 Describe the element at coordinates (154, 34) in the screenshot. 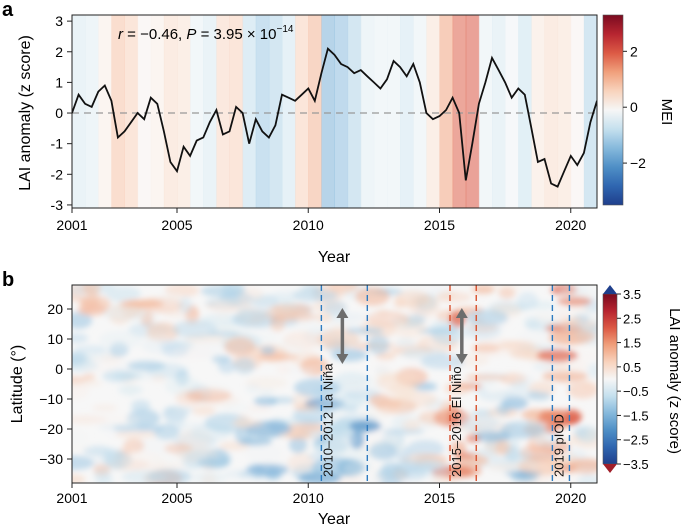

I see `r-value: = −0.46,` at that location.